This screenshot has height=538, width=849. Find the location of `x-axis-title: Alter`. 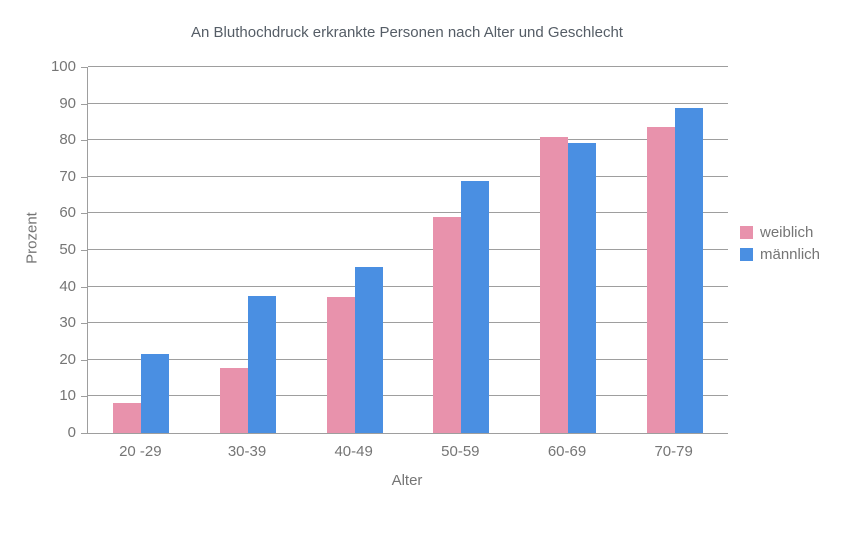

x-axis-title: Alter is located at coordinates (407, 480).